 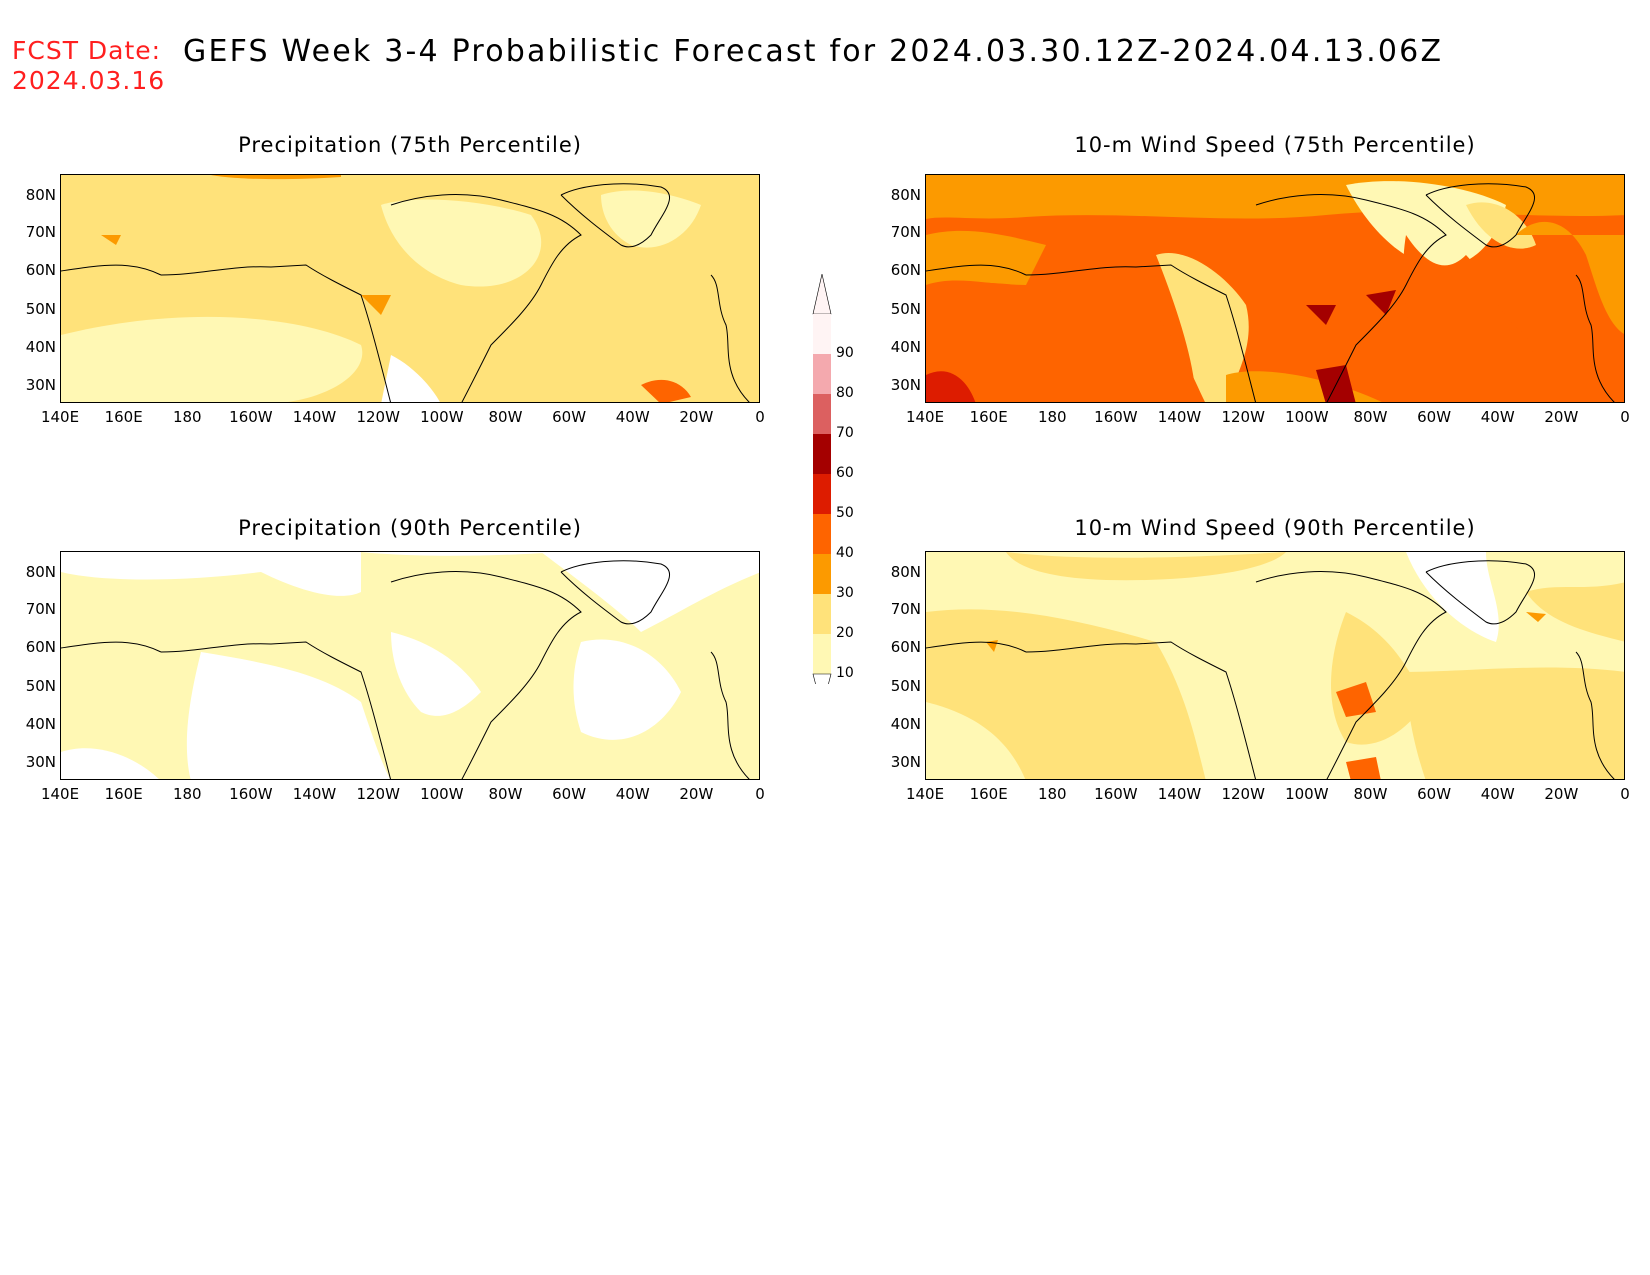 I want to click on forecast-date-label: FCST Date:, so click(x=87, y=50).